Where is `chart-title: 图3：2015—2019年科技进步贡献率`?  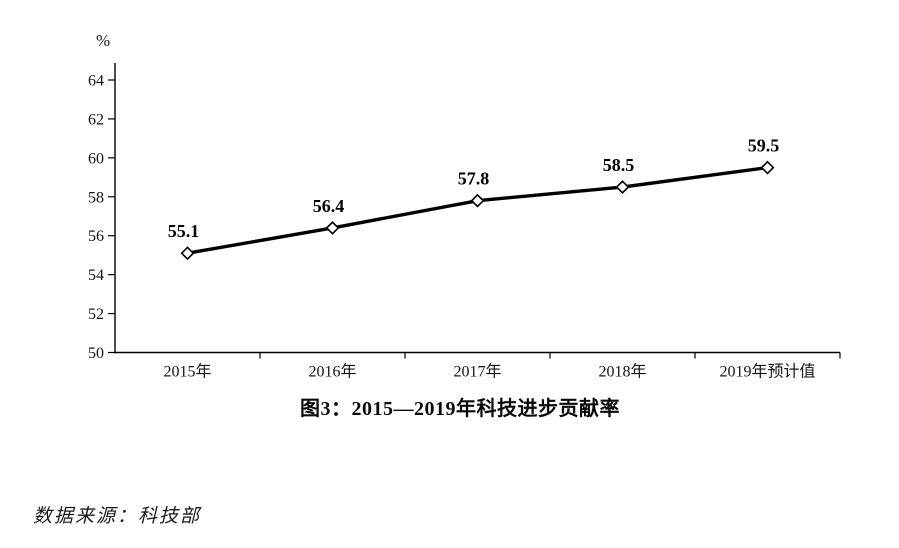 chart-title: 图3：2015—2019年科技进步贡献率 is located at coordinates (460, 409).